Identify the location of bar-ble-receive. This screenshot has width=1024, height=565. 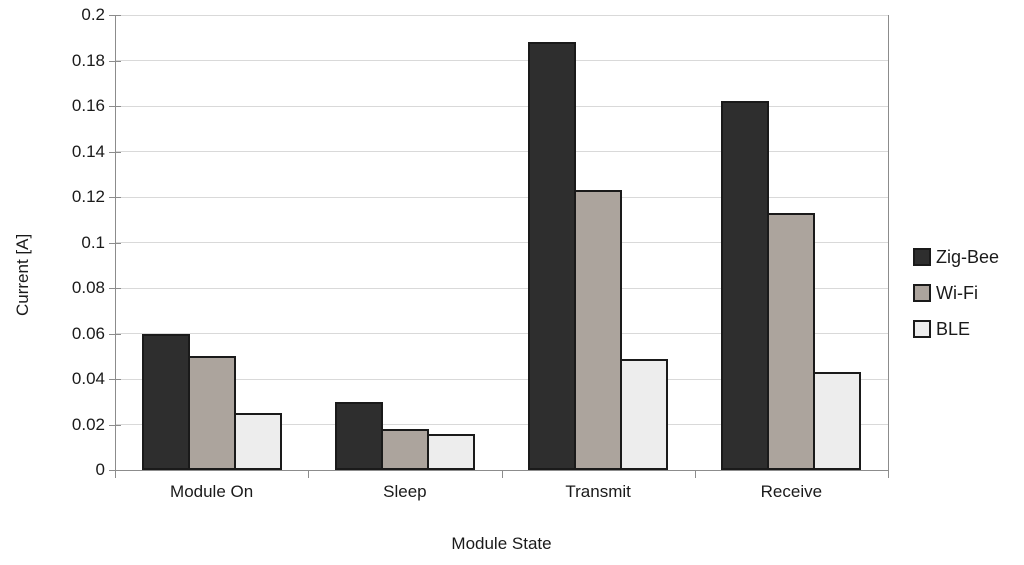
(837, 421).